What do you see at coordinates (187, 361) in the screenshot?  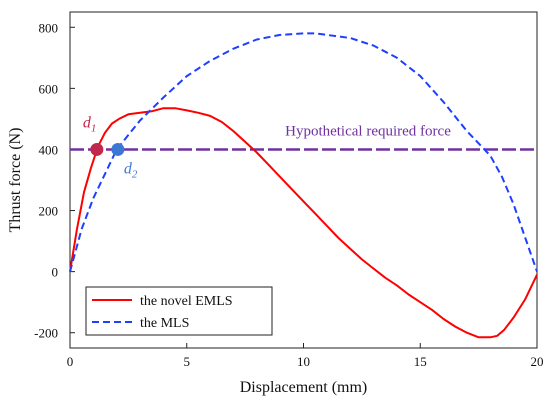 I see `x-tick-label: 5` at bounding box center [187, 361].